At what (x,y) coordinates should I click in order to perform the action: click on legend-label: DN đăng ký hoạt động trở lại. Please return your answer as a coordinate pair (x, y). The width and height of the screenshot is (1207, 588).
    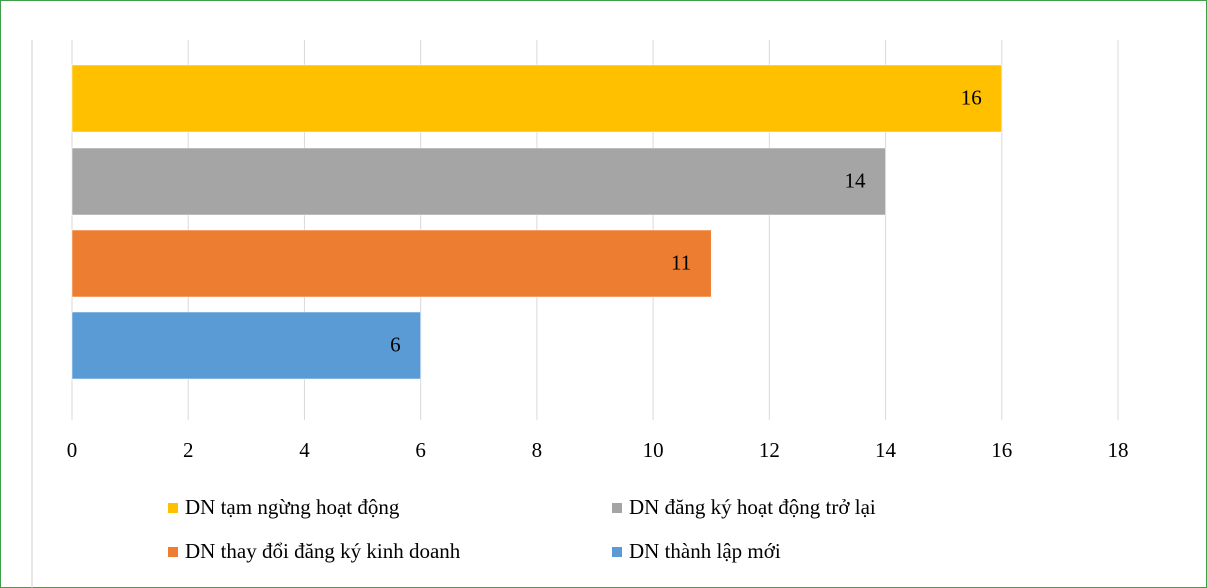
    Looking at the image, I should click on (752, 507).